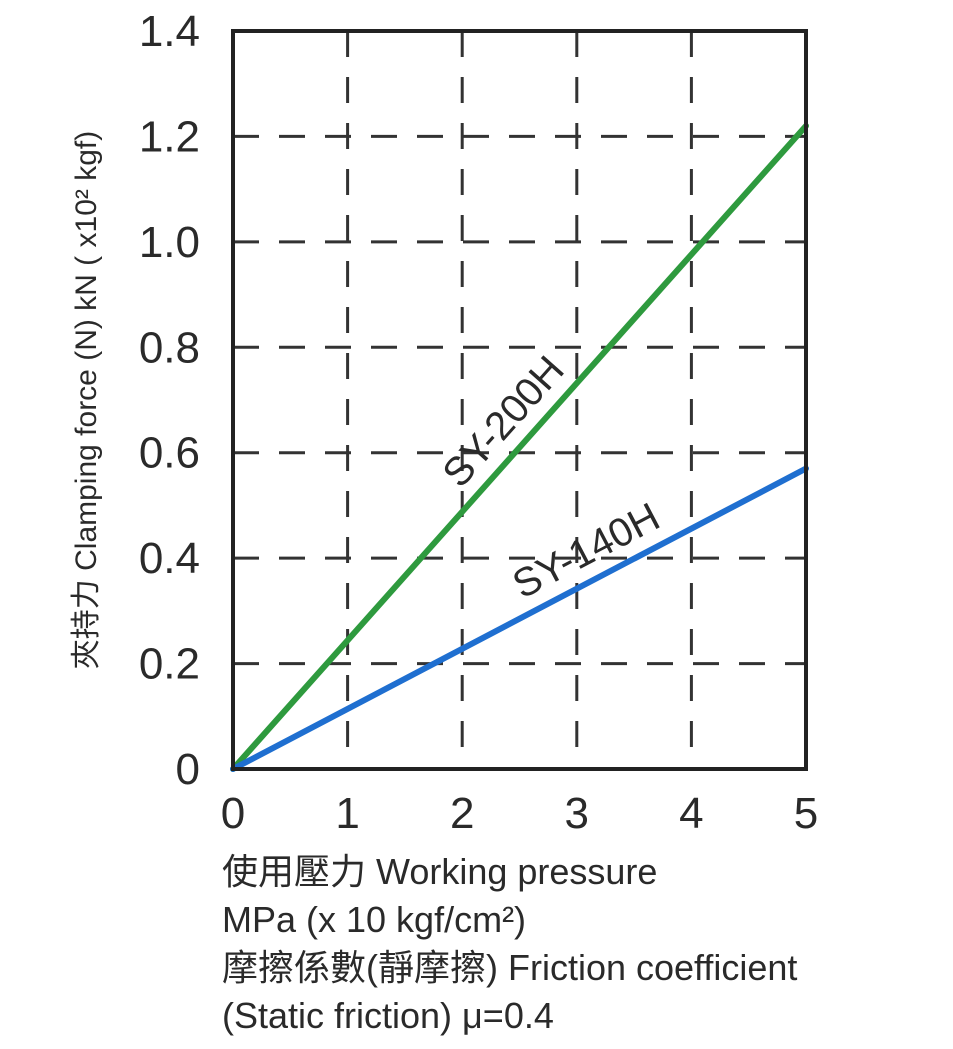  Describe the element at coordinates (462, 813) in the screenshot. I see `x-tick-label: 2` at that location.